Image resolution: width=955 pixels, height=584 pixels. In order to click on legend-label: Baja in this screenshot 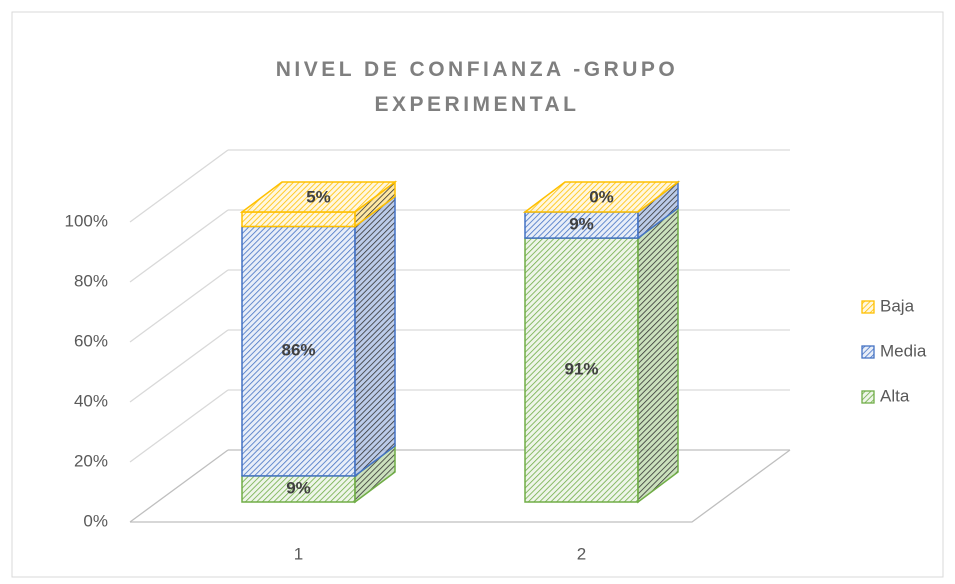, I will do `click(897, 305)`.